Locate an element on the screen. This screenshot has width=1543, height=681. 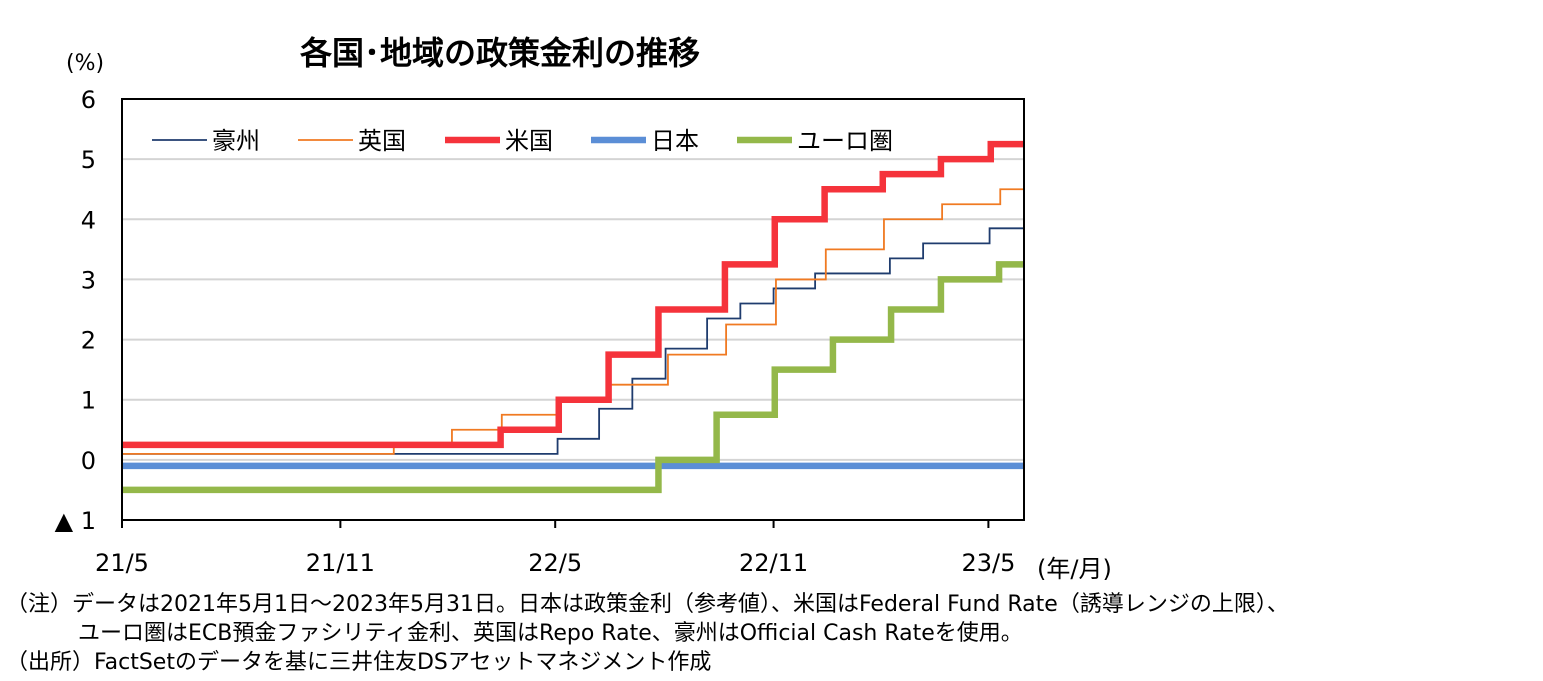
y-tick-label: 0 is located at coordinates (88, 461).